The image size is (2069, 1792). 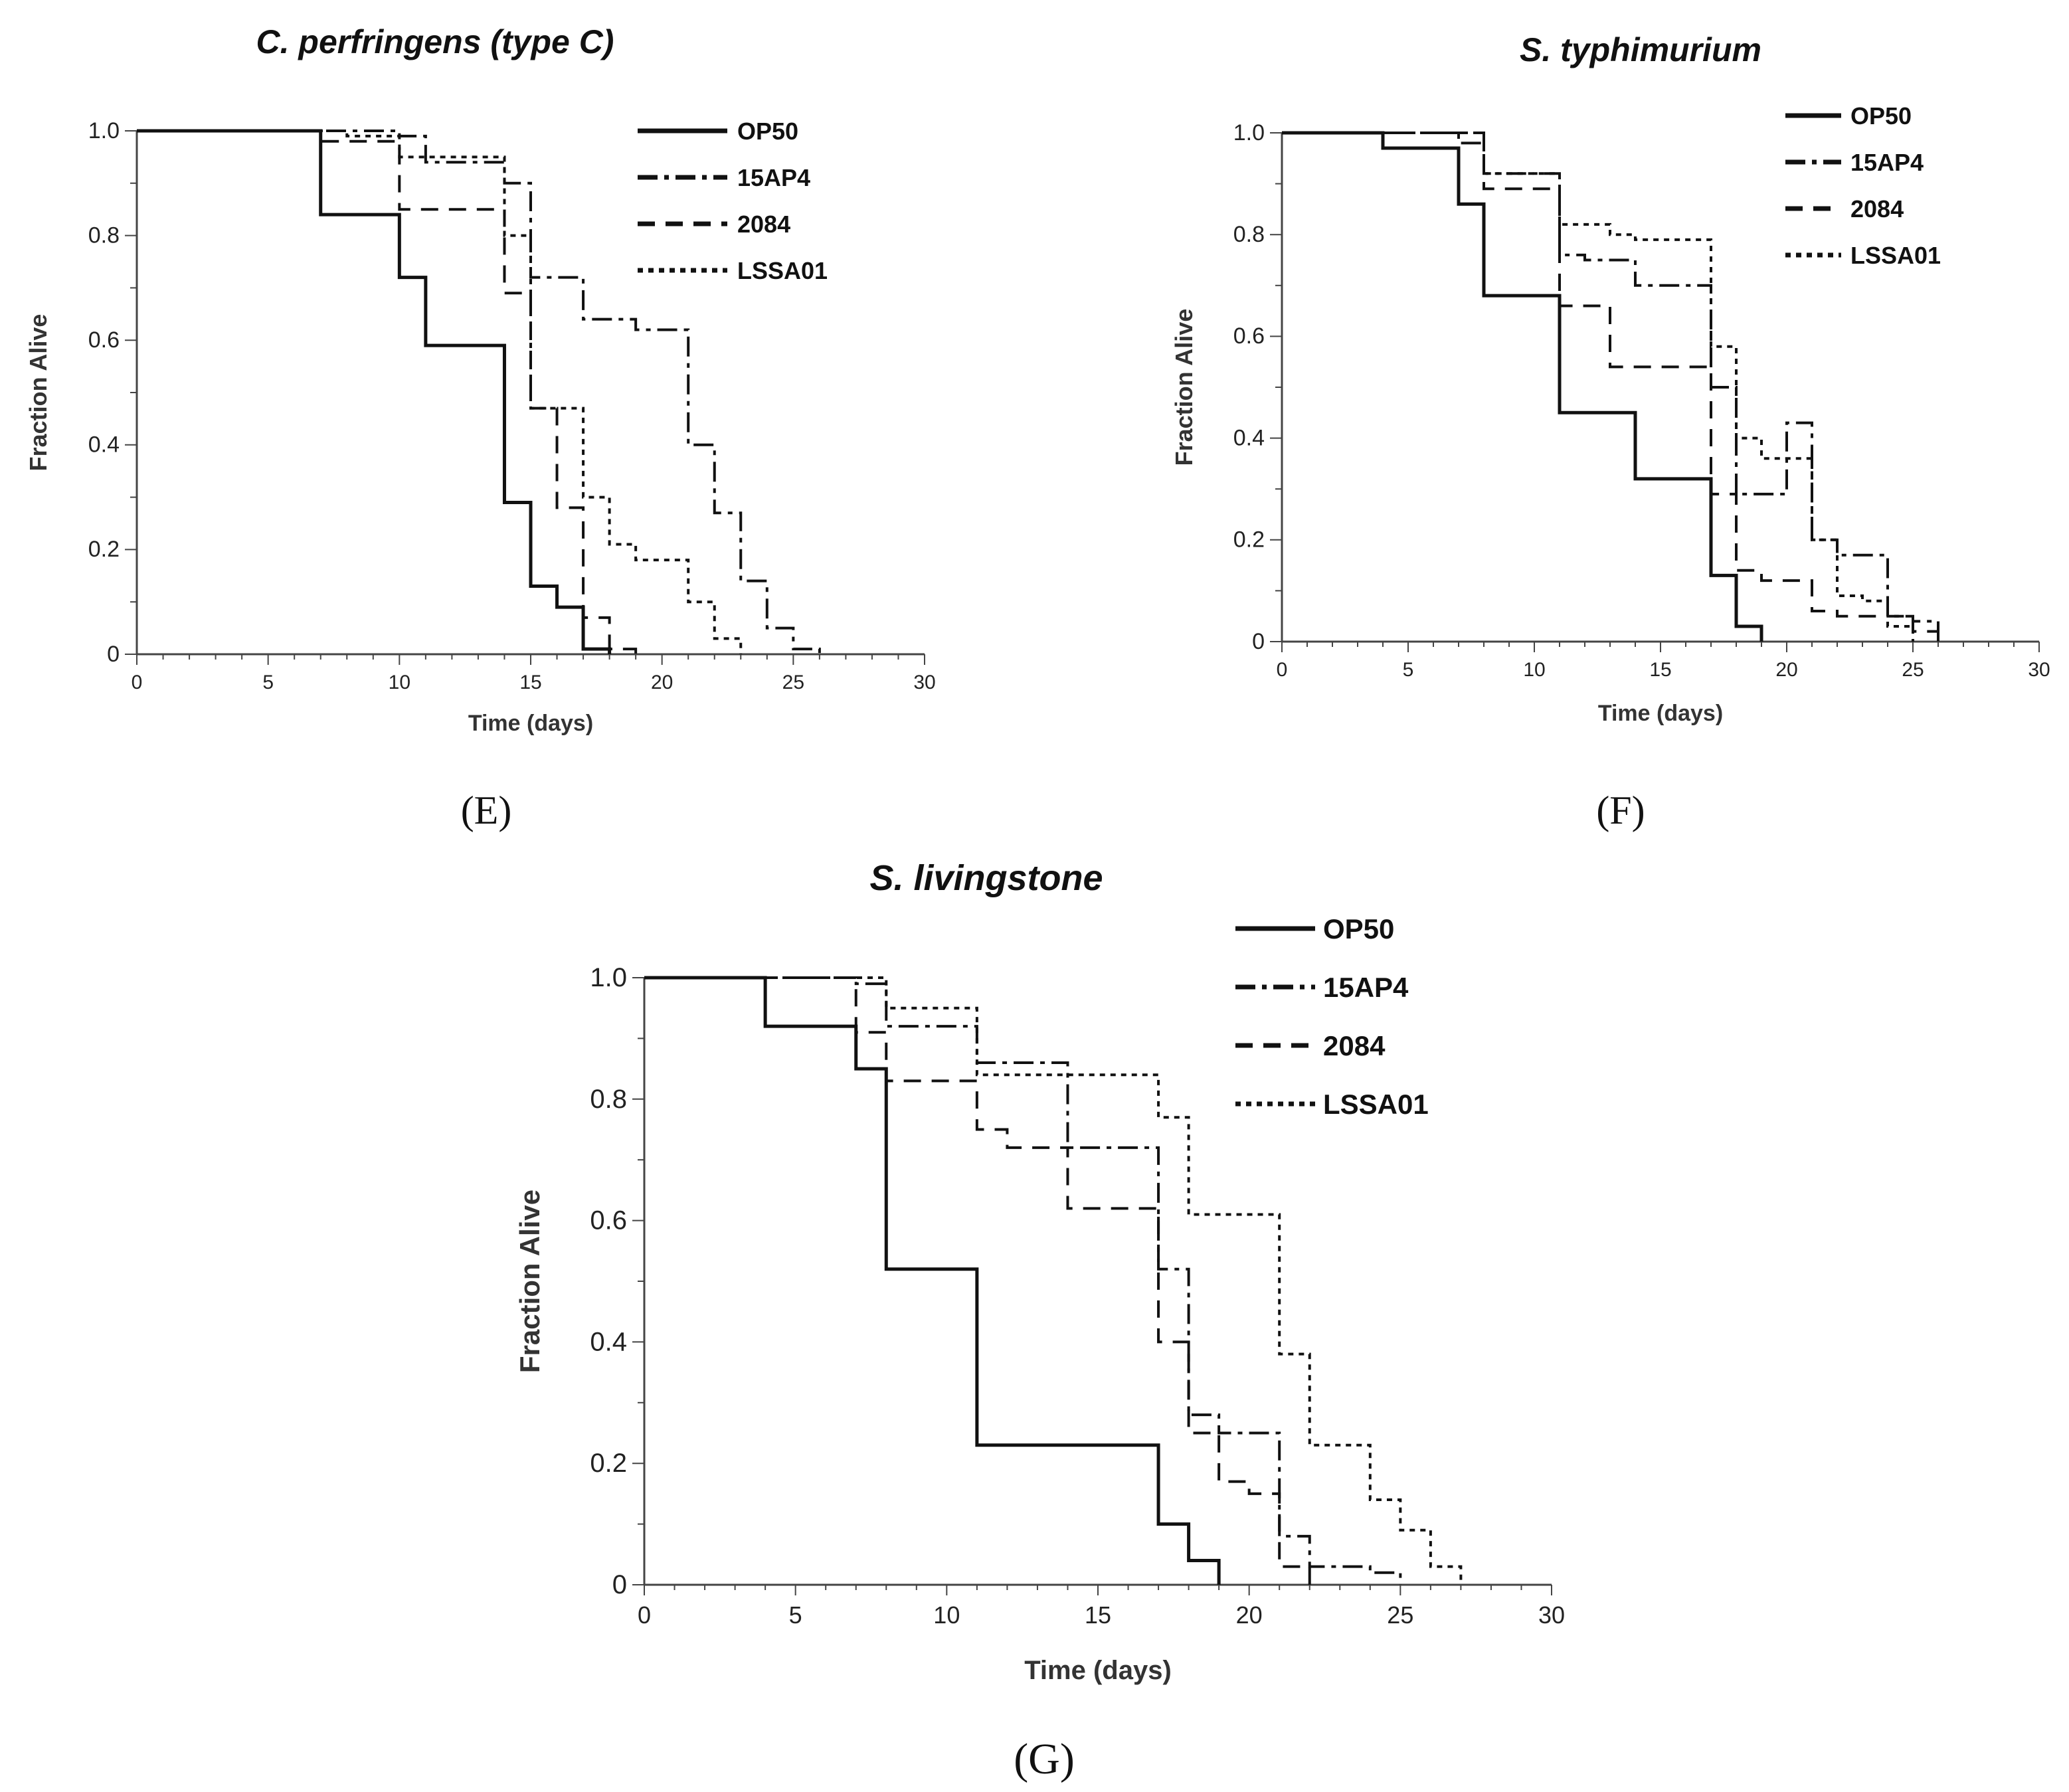 What do you see at coordinates (487, 810) in the screenshot?
I see `panel-label: (E)` at bounding box center [487, 810].